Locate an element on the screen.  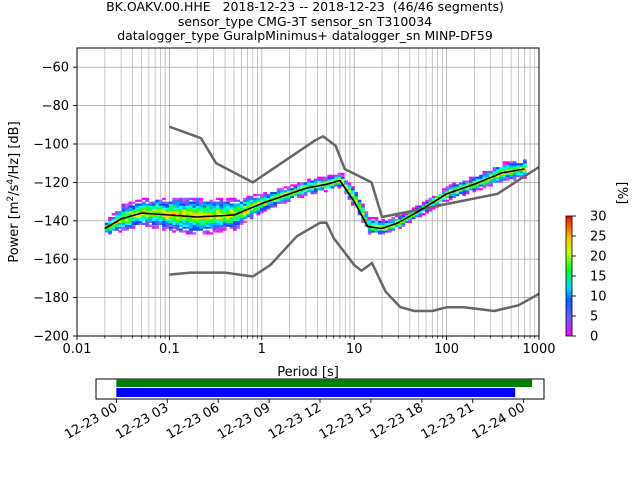
y-tick-label: −60 is located at coordinates (55, 68).